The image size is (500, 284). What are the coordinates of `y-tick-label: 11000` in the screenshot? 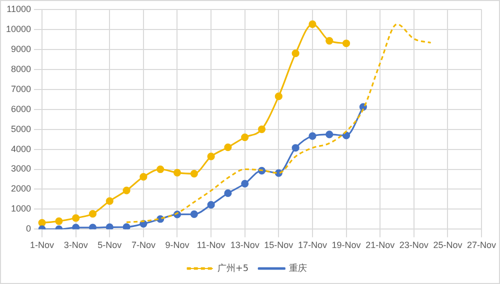 It's located at (19, 9).